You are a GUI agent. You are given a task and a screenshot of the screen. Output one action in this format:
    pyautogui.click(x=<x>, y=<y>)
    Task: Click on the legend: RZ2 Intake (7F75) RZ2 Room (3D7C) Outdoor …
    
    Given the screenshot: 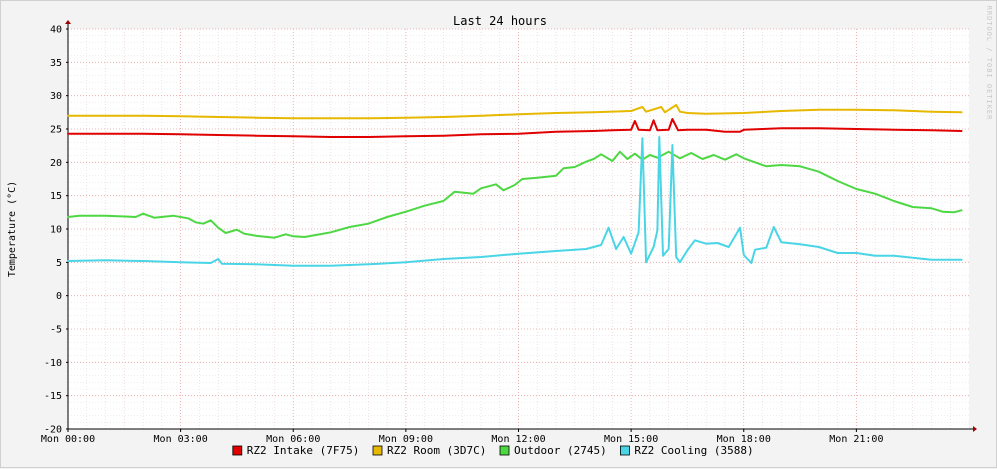 What is the action you would take?
    pyautogui.click(x=493, y=450)
    